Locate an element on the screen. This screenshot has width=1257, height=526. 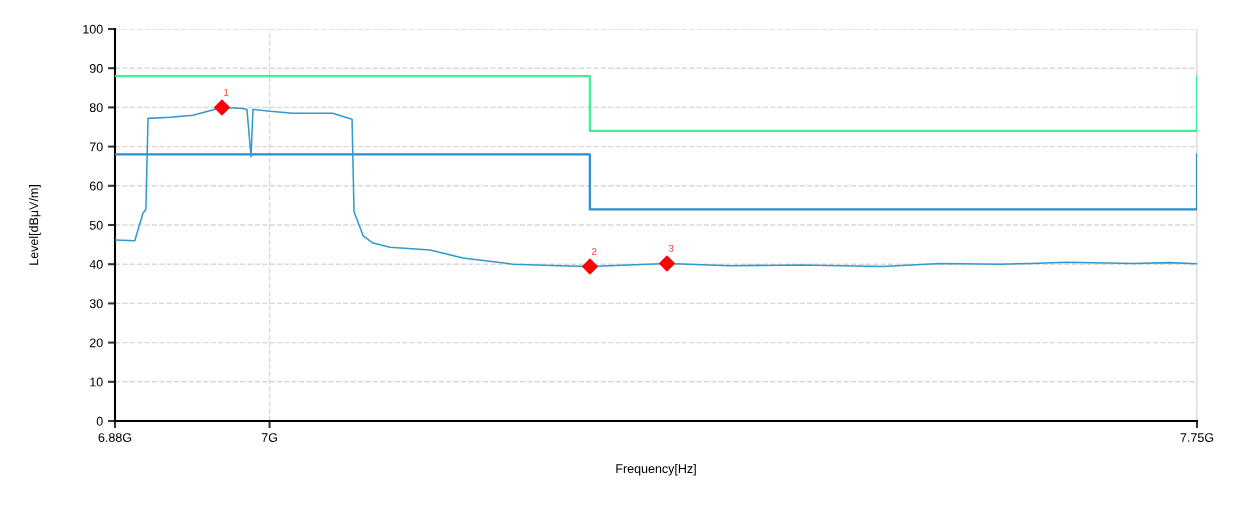
y-tick-label: 50 is located at coordinates (96, 225).